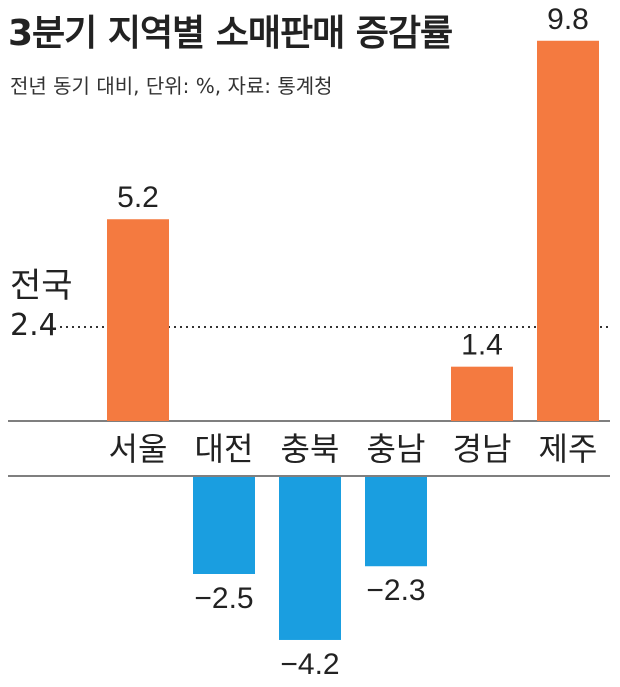 Image resolution: width=620 pixels, height=687 pixels. What do you see at coordinates (568, 19) in the screenshot?
I see `value-label-5: 9.8` at bounding box center [568, 19].